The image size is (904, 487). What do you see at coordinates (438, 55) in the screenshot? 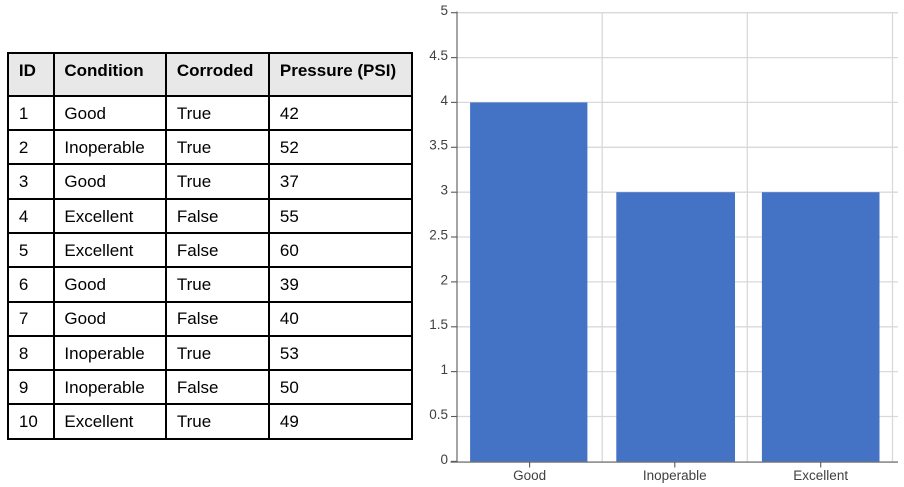
I see `svg-text: 4.5` at bounding box center [438, 55].